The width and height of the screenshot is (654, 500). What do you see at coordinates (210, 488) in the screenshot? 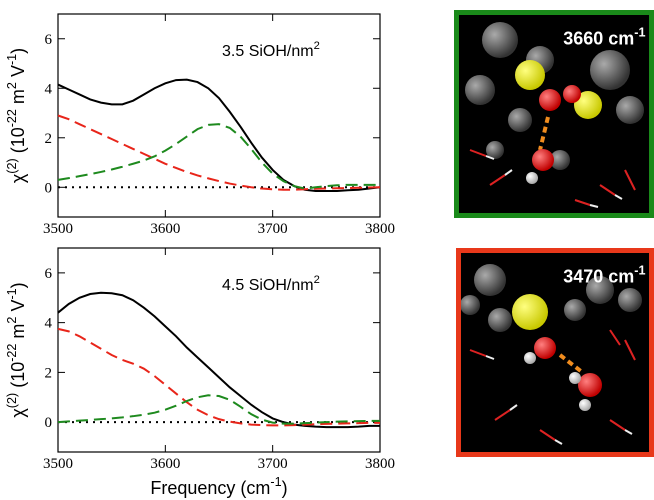
I see `text-part: Frequency (cm` at bounding box center [210, 488].